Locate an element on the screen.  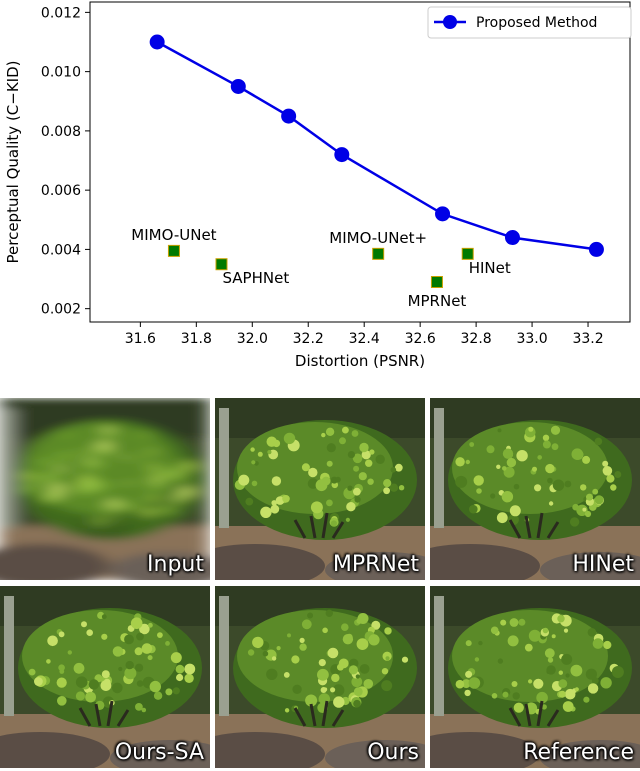
tile-label-ours-sa: Ours-SA is located at coordinates (159, 752).